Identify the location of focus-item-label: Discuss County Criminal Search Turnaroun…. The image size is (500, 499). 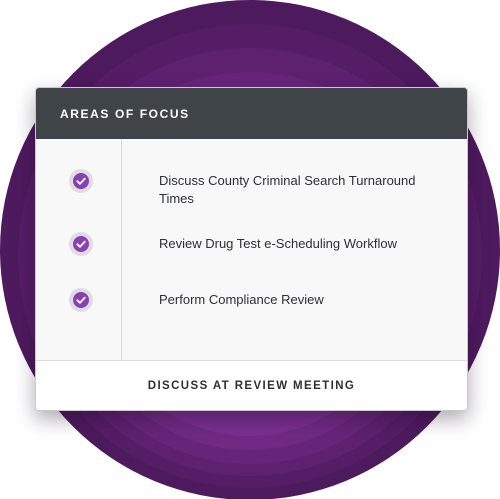
(287, 189).